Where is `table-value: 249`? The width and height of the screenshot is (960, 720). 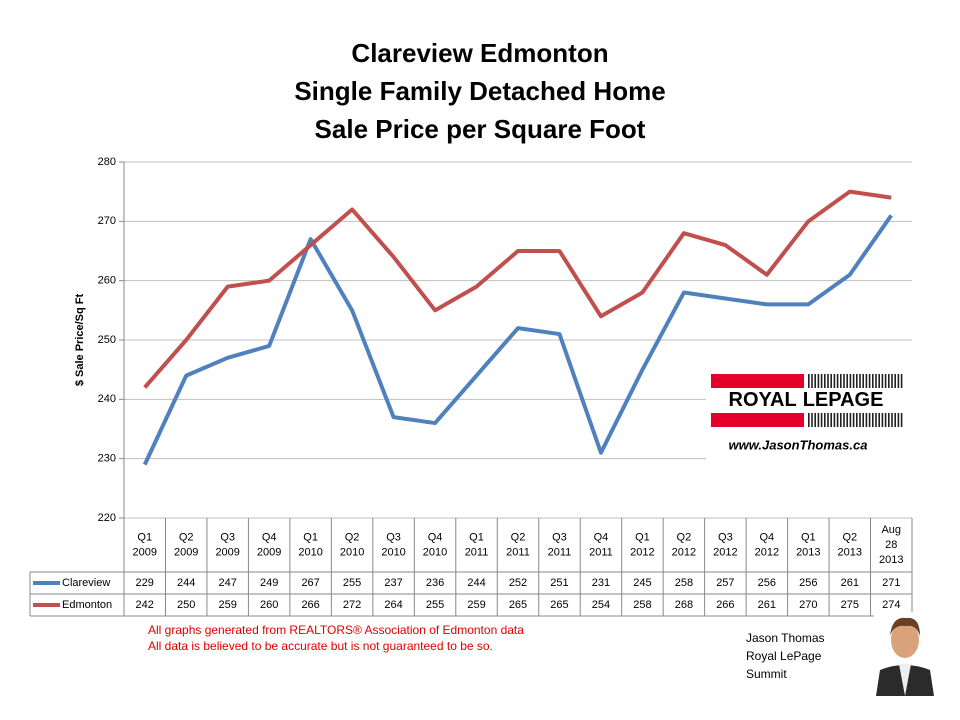 table-value: 249 is located at coordinates (269, 583).